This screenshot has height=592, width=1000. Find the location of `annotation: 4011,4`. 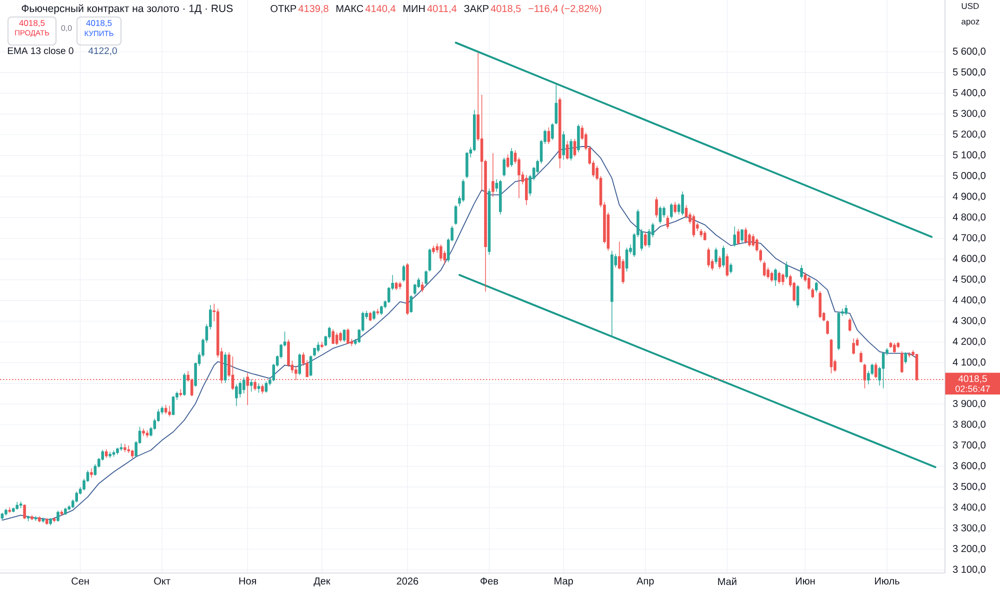

annotation: 4011,4 is located at coordinates (442, 9).